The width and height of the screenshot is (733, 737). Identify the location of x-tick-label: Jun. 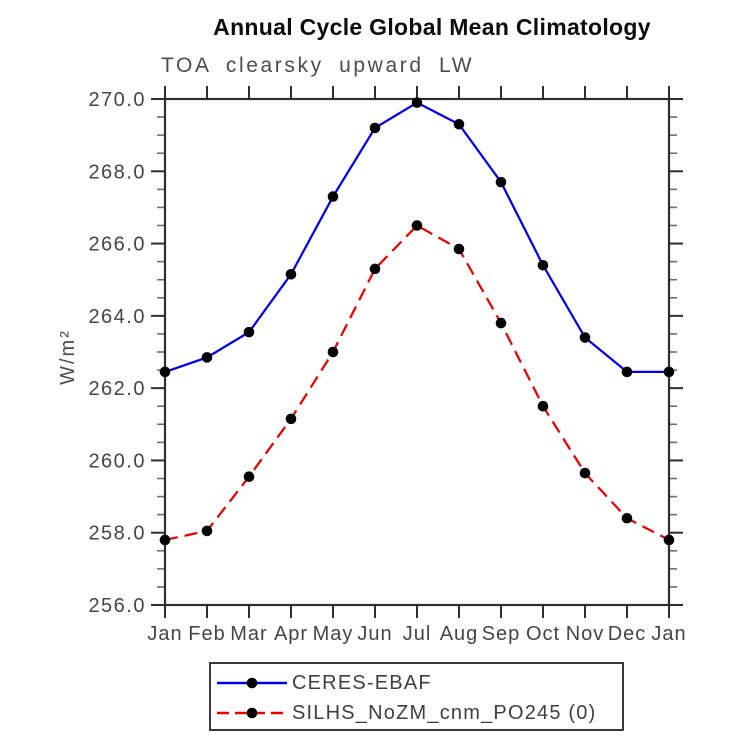
(374, 634).